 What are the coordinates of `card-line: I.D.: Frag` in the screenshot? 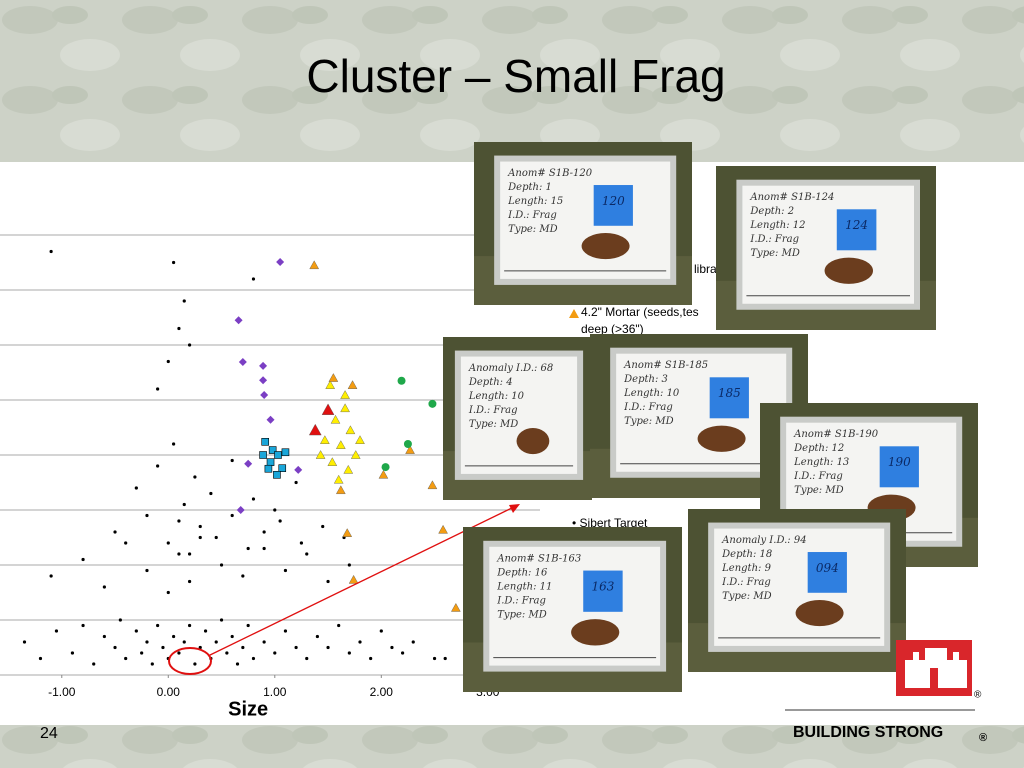 It's located at (493, 410).